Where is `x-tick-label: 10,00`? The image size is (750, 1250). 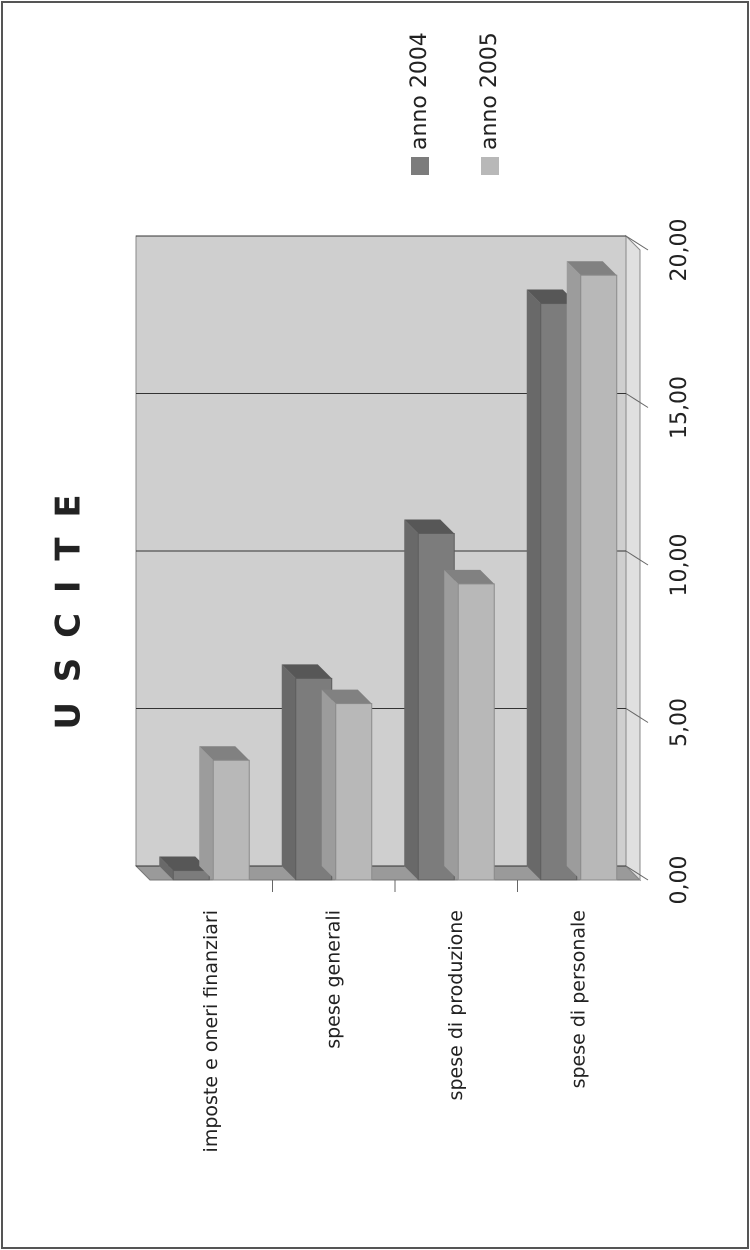
x-tick-label: 10,00 is located at coordinates (679, 565).